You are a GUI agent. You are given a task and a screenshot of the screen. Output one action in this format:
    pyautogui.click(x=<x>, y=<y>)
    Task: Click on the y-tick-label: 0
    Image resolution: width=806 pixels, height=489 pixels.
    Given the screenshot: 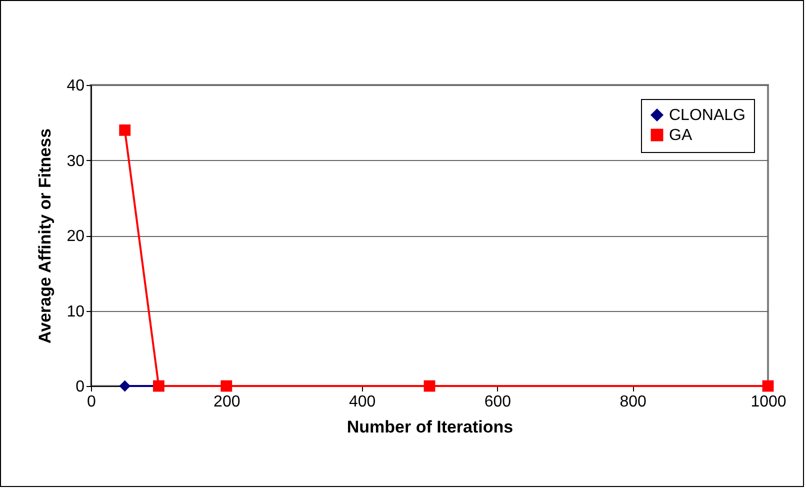 What is the action you would take?
    pyautogui.click(x=80, y=387)
    